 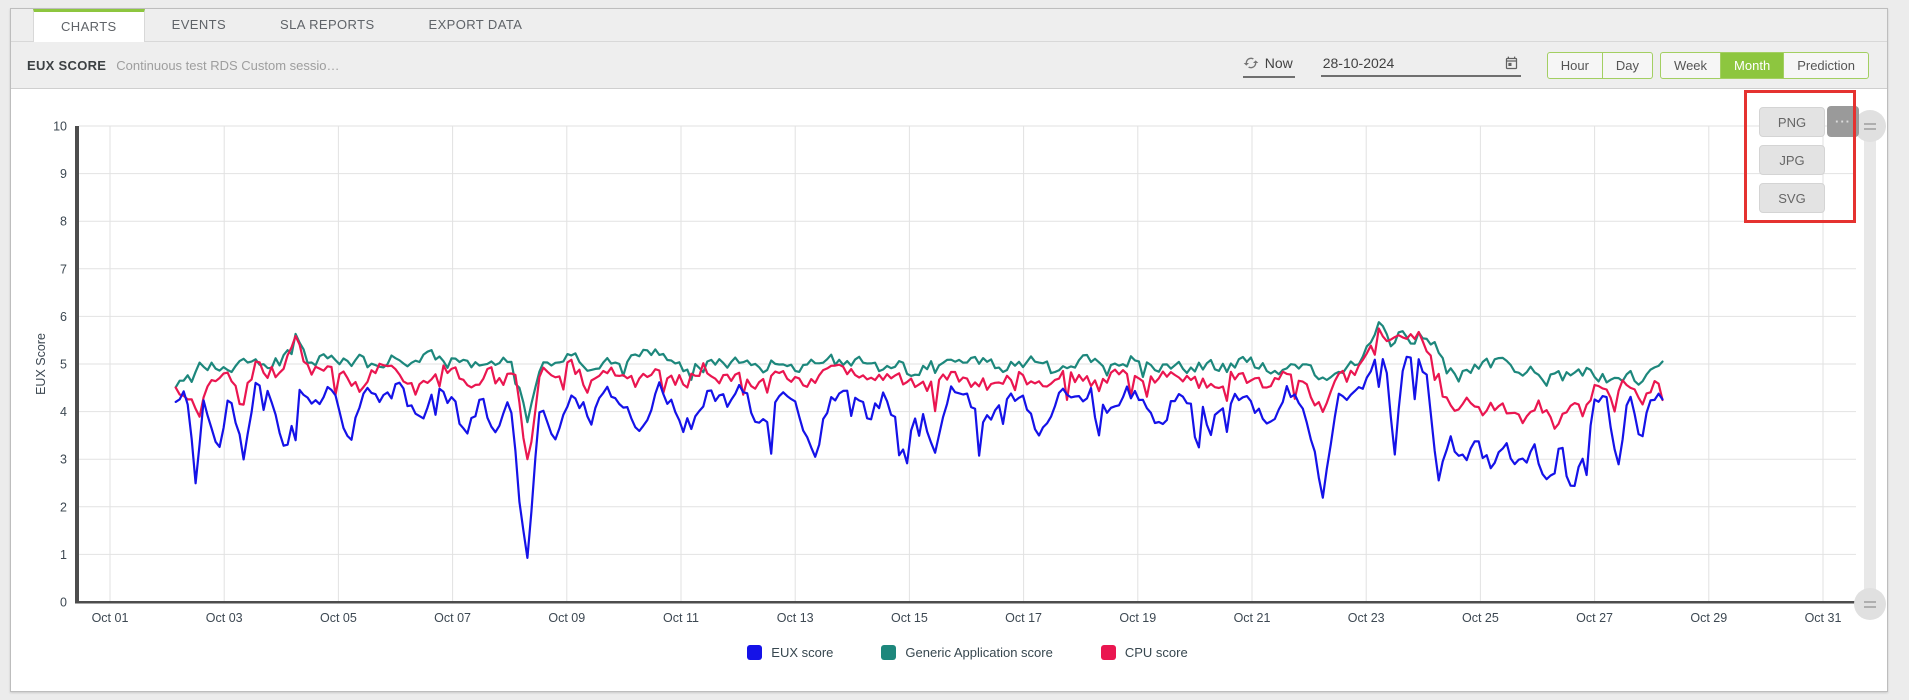 I want to click on now-label: Now, so click(x=1278, y=62).